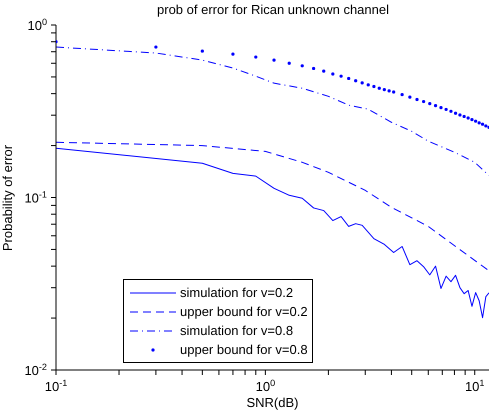 Image resolution: width=490 pixels, height=413 pixels. What do you see at coordinates (37, 25) in the screenshot?
I see `y-tick-label: 10$^{0}$` at bounding box center [37, 25].